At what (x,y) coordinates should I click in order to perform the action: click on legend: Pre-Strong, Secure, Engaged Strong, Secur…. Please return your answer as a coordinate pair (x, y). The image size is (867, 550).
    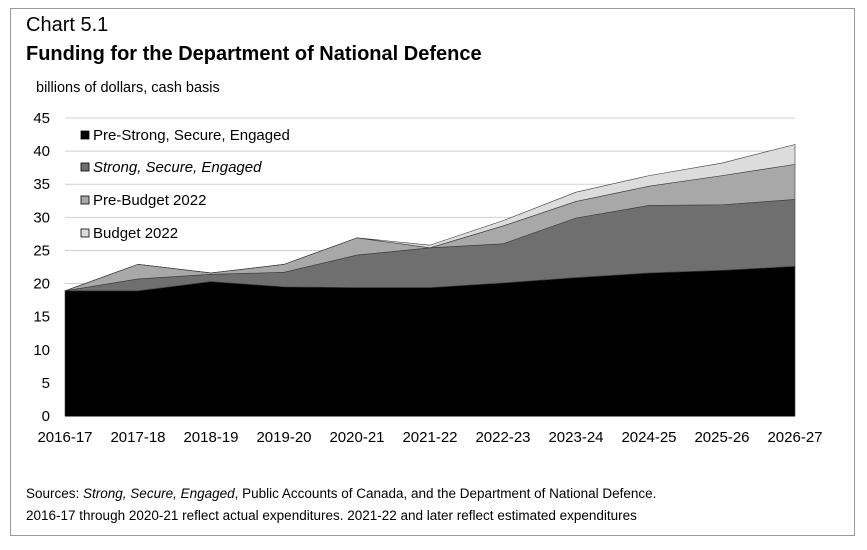
    Looking at the image, I should click on (185, 184).